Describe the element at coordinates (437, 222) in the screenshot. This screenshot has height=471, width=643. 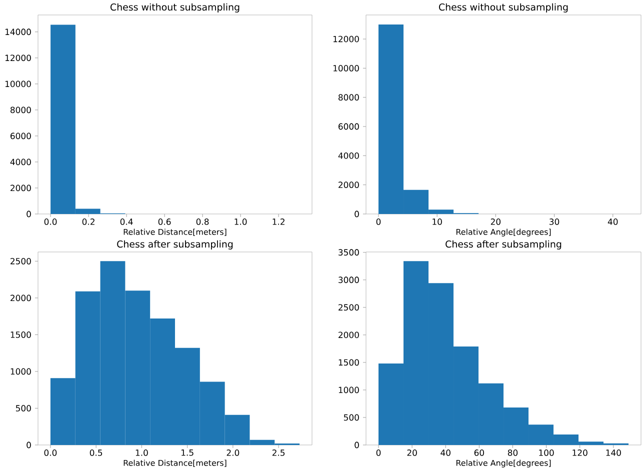
I see `x-tick-label: 10` at that location.